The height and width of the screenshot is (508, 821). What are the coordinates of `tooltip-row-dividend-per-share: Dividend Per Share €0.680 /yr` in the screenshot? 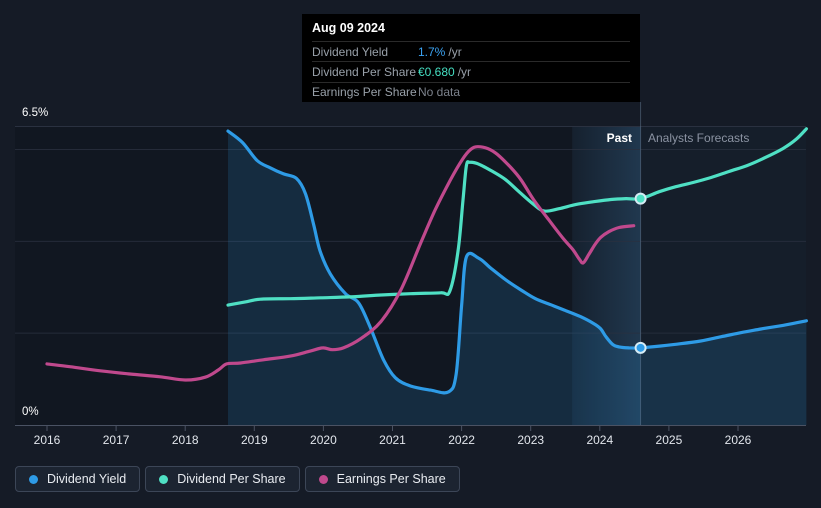 It's located at (471, 71).